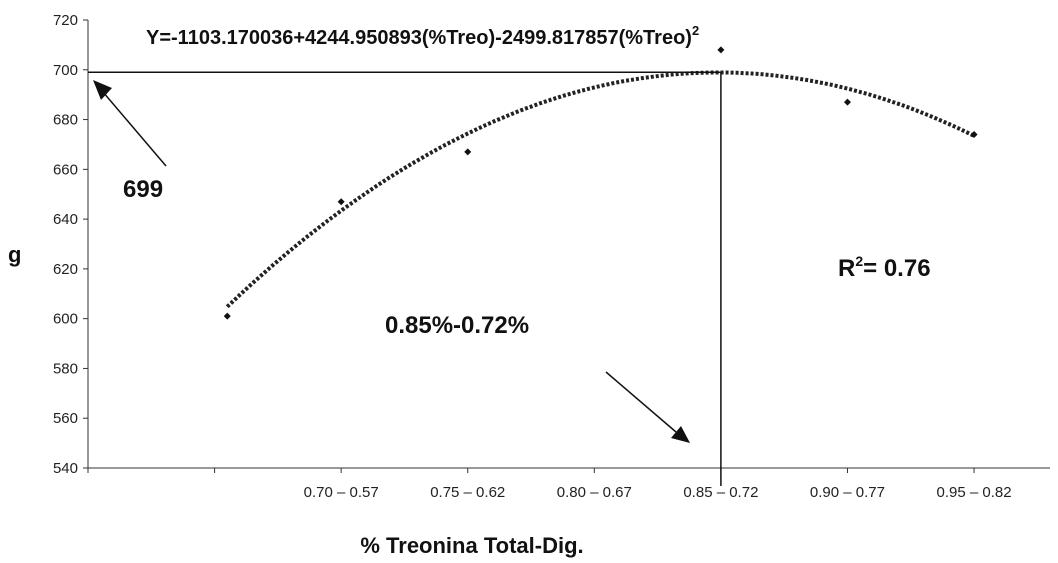 This screenshot has width=1058, height=563. I want to click on y-tick-label: 580, so click(65, 368).